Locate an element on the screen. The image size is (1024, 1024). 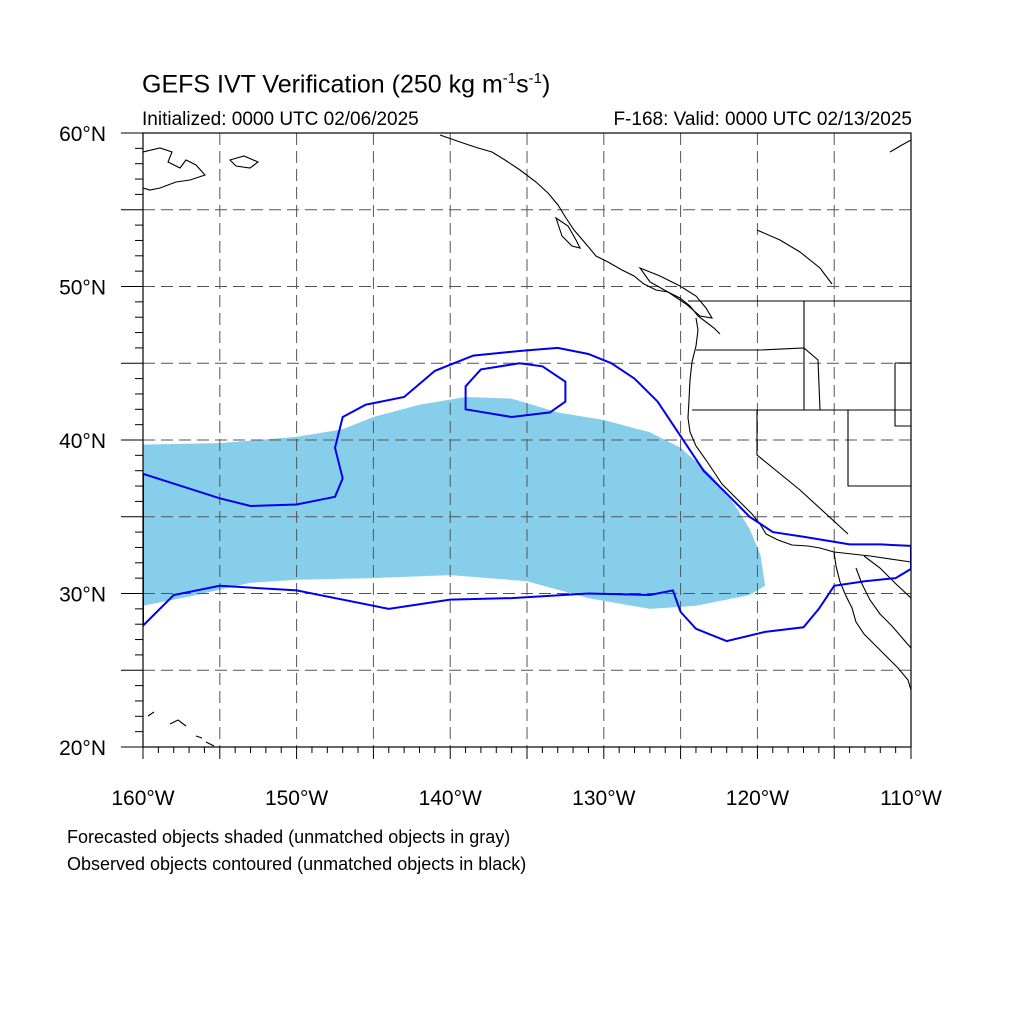
observed-object-inner-contour is located at coordinates (515, 390).